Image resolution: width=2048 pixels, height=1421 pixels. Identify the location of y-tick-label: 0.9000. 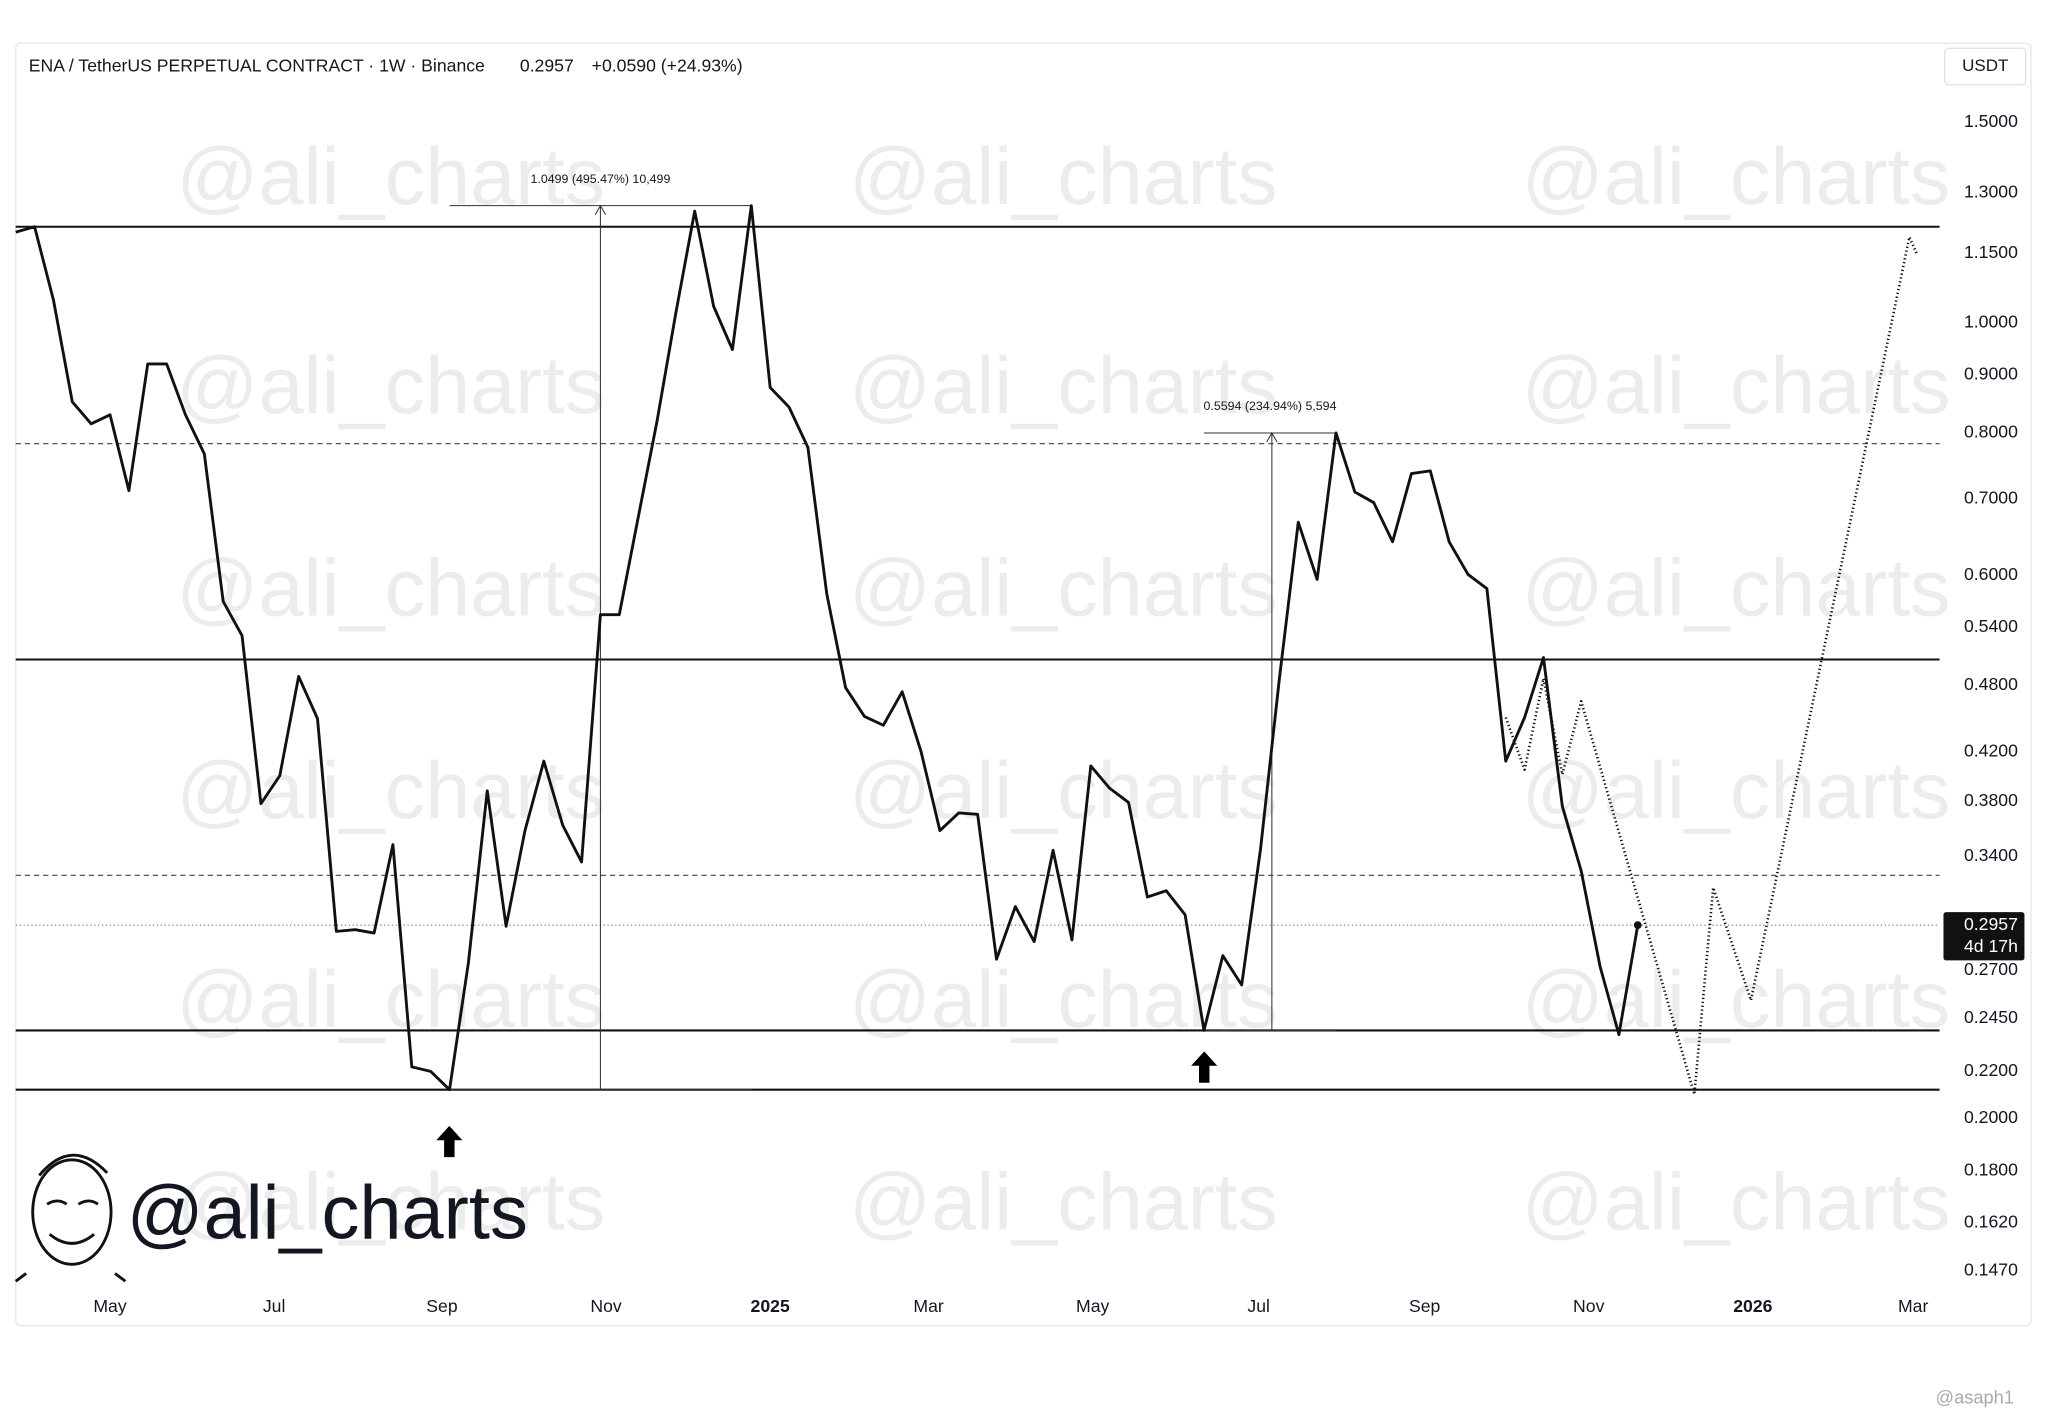
(1991, 373).